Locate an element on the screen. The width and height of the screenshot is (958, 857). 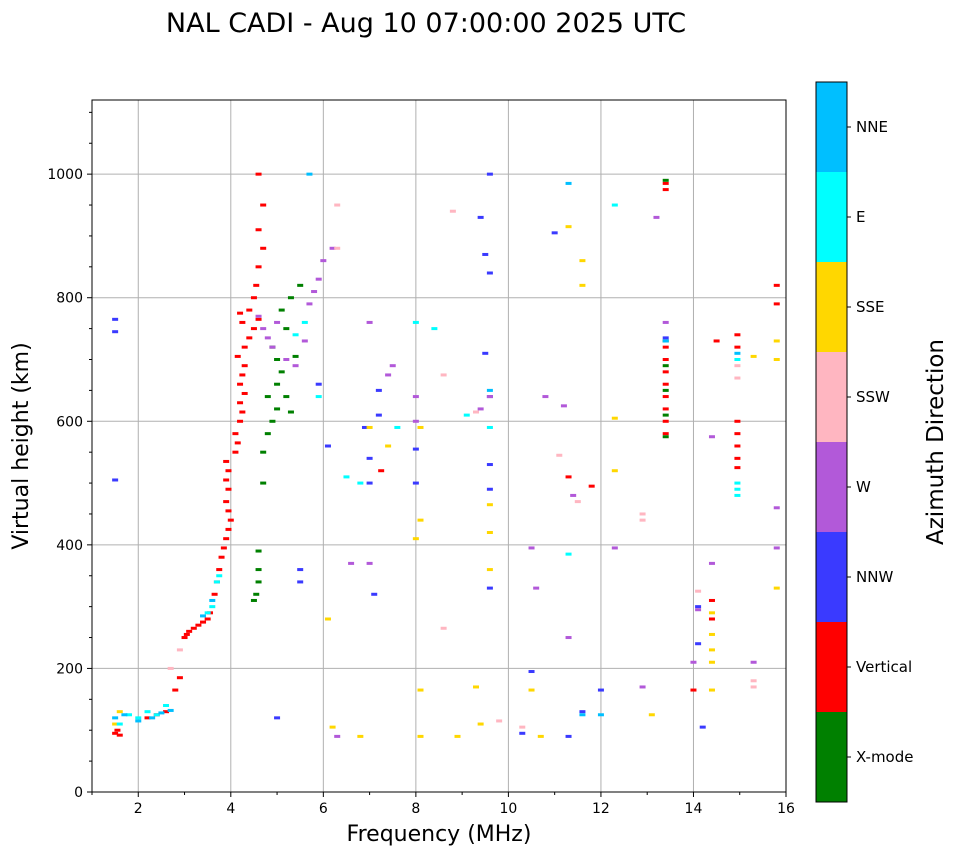
x-tick-label: 14 is located at coordinates (694, 809).